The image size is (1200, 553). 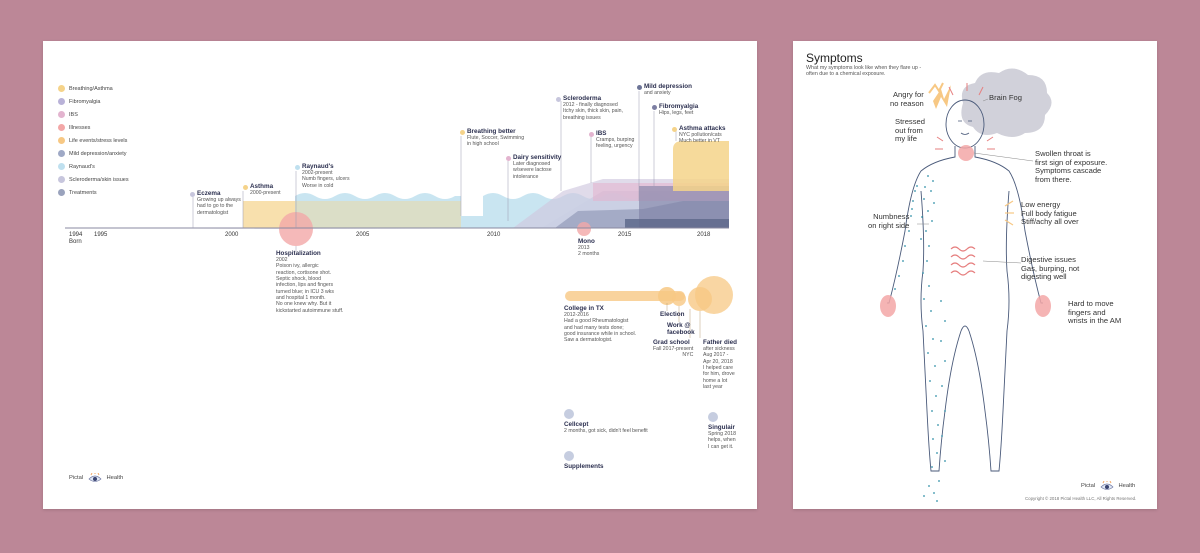 I want to click on body-figure, so click(x=966, y=285).